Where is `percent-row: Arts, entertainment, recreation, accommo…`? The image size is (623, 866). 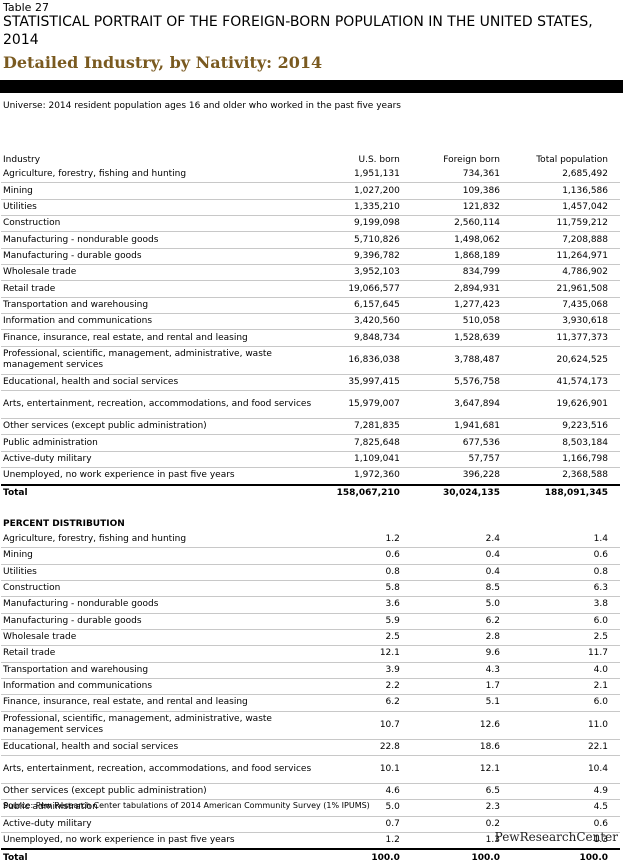
percent-row: Arts, entertainment, recreation, accommo… is located at coordinates (310, 769).